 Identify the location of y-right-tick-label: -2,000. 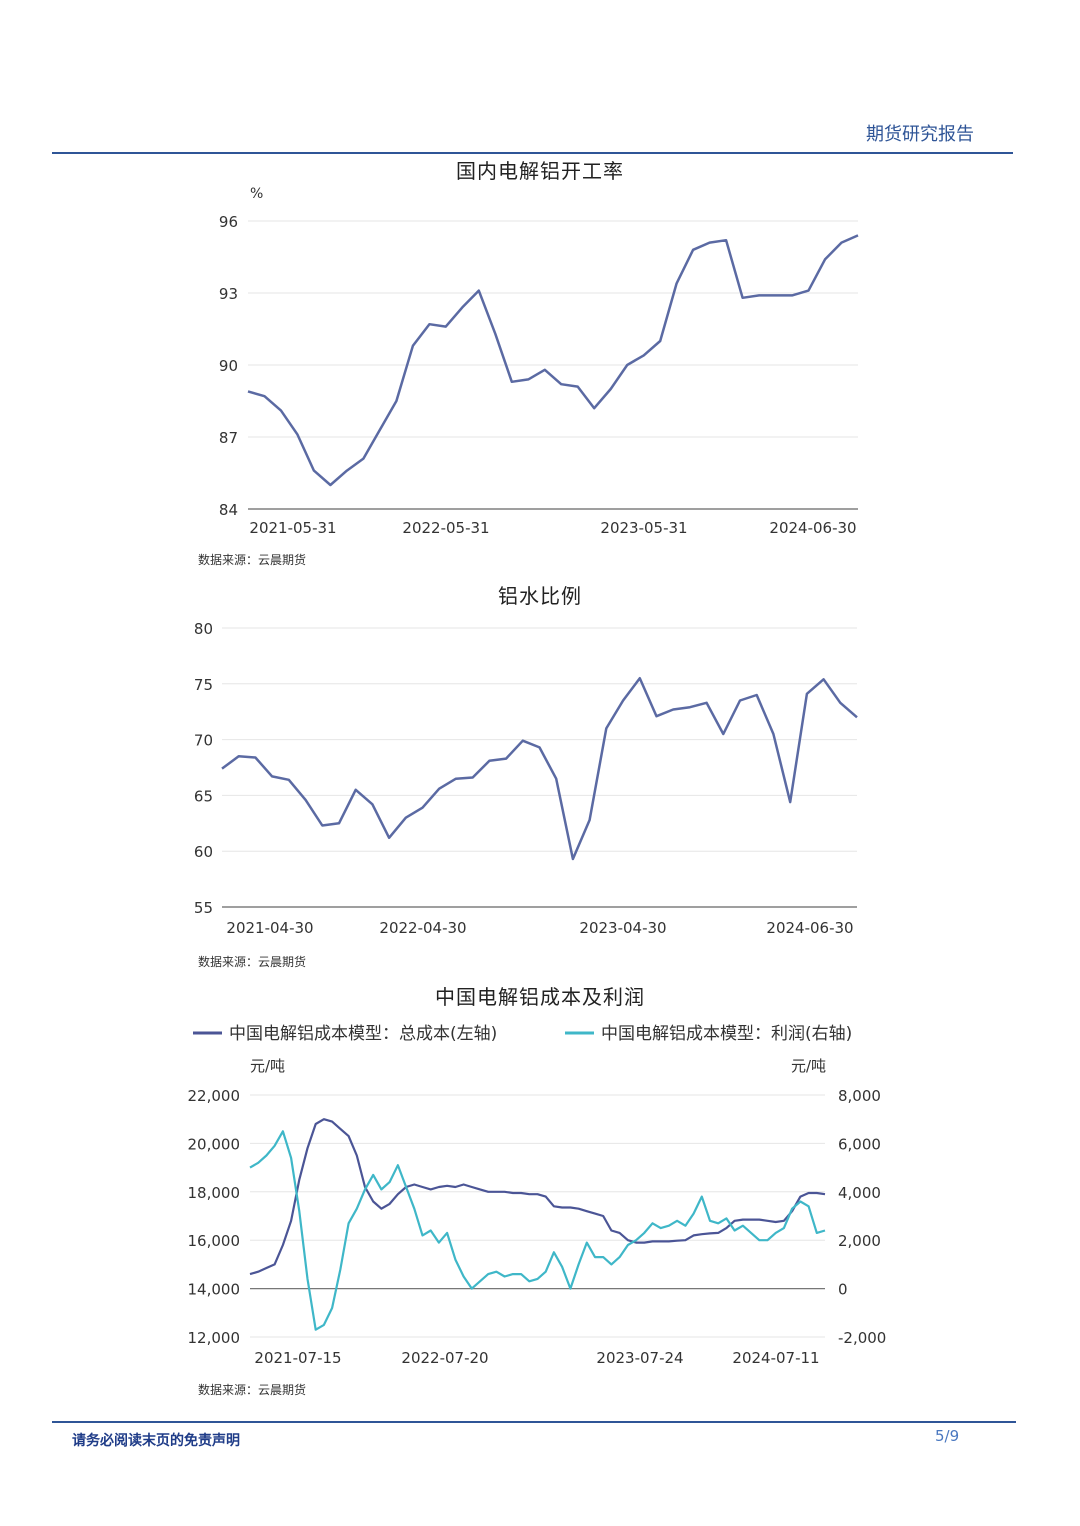
(862, 1338).